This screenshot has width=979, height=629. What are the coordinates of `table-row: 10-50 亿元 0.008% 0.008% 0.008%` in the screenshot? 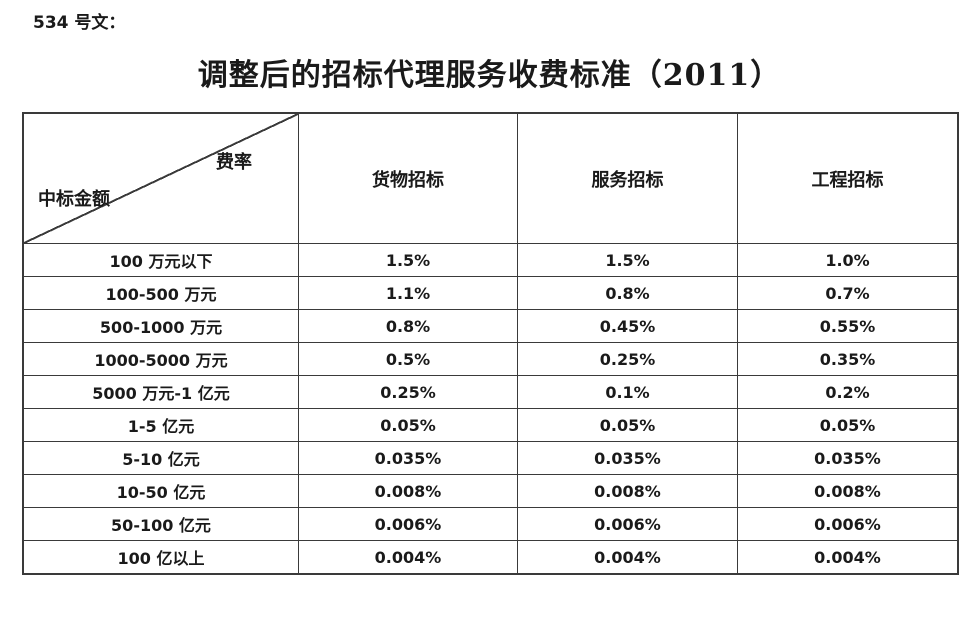 It's located at (490, 491).